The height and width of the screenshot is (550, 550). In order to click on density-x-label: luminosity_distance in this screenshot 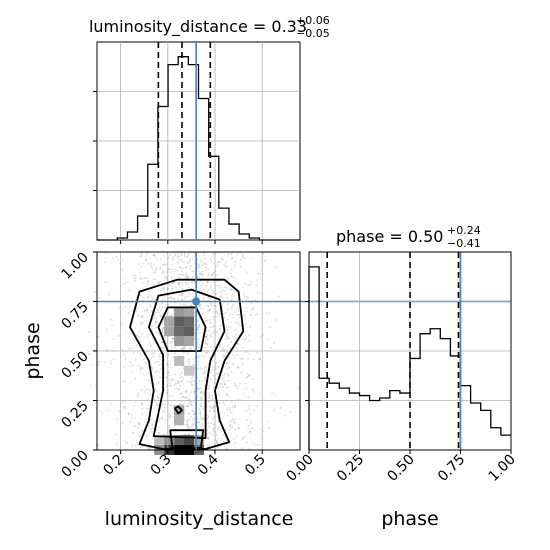, I will do `click(199, 519)`.